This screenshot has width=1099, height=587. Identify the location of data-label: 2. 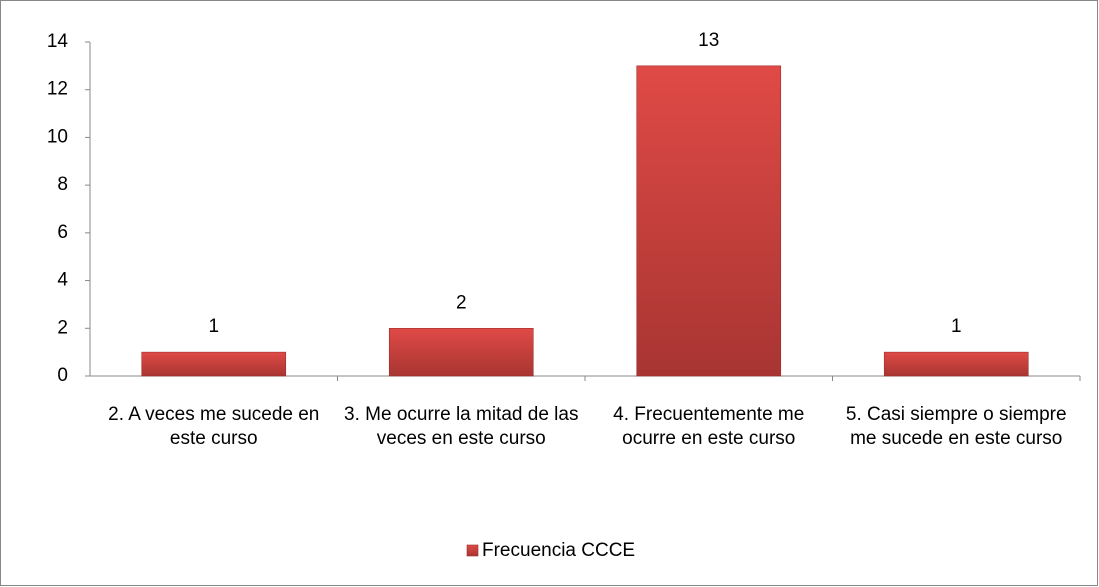
(461, 302).